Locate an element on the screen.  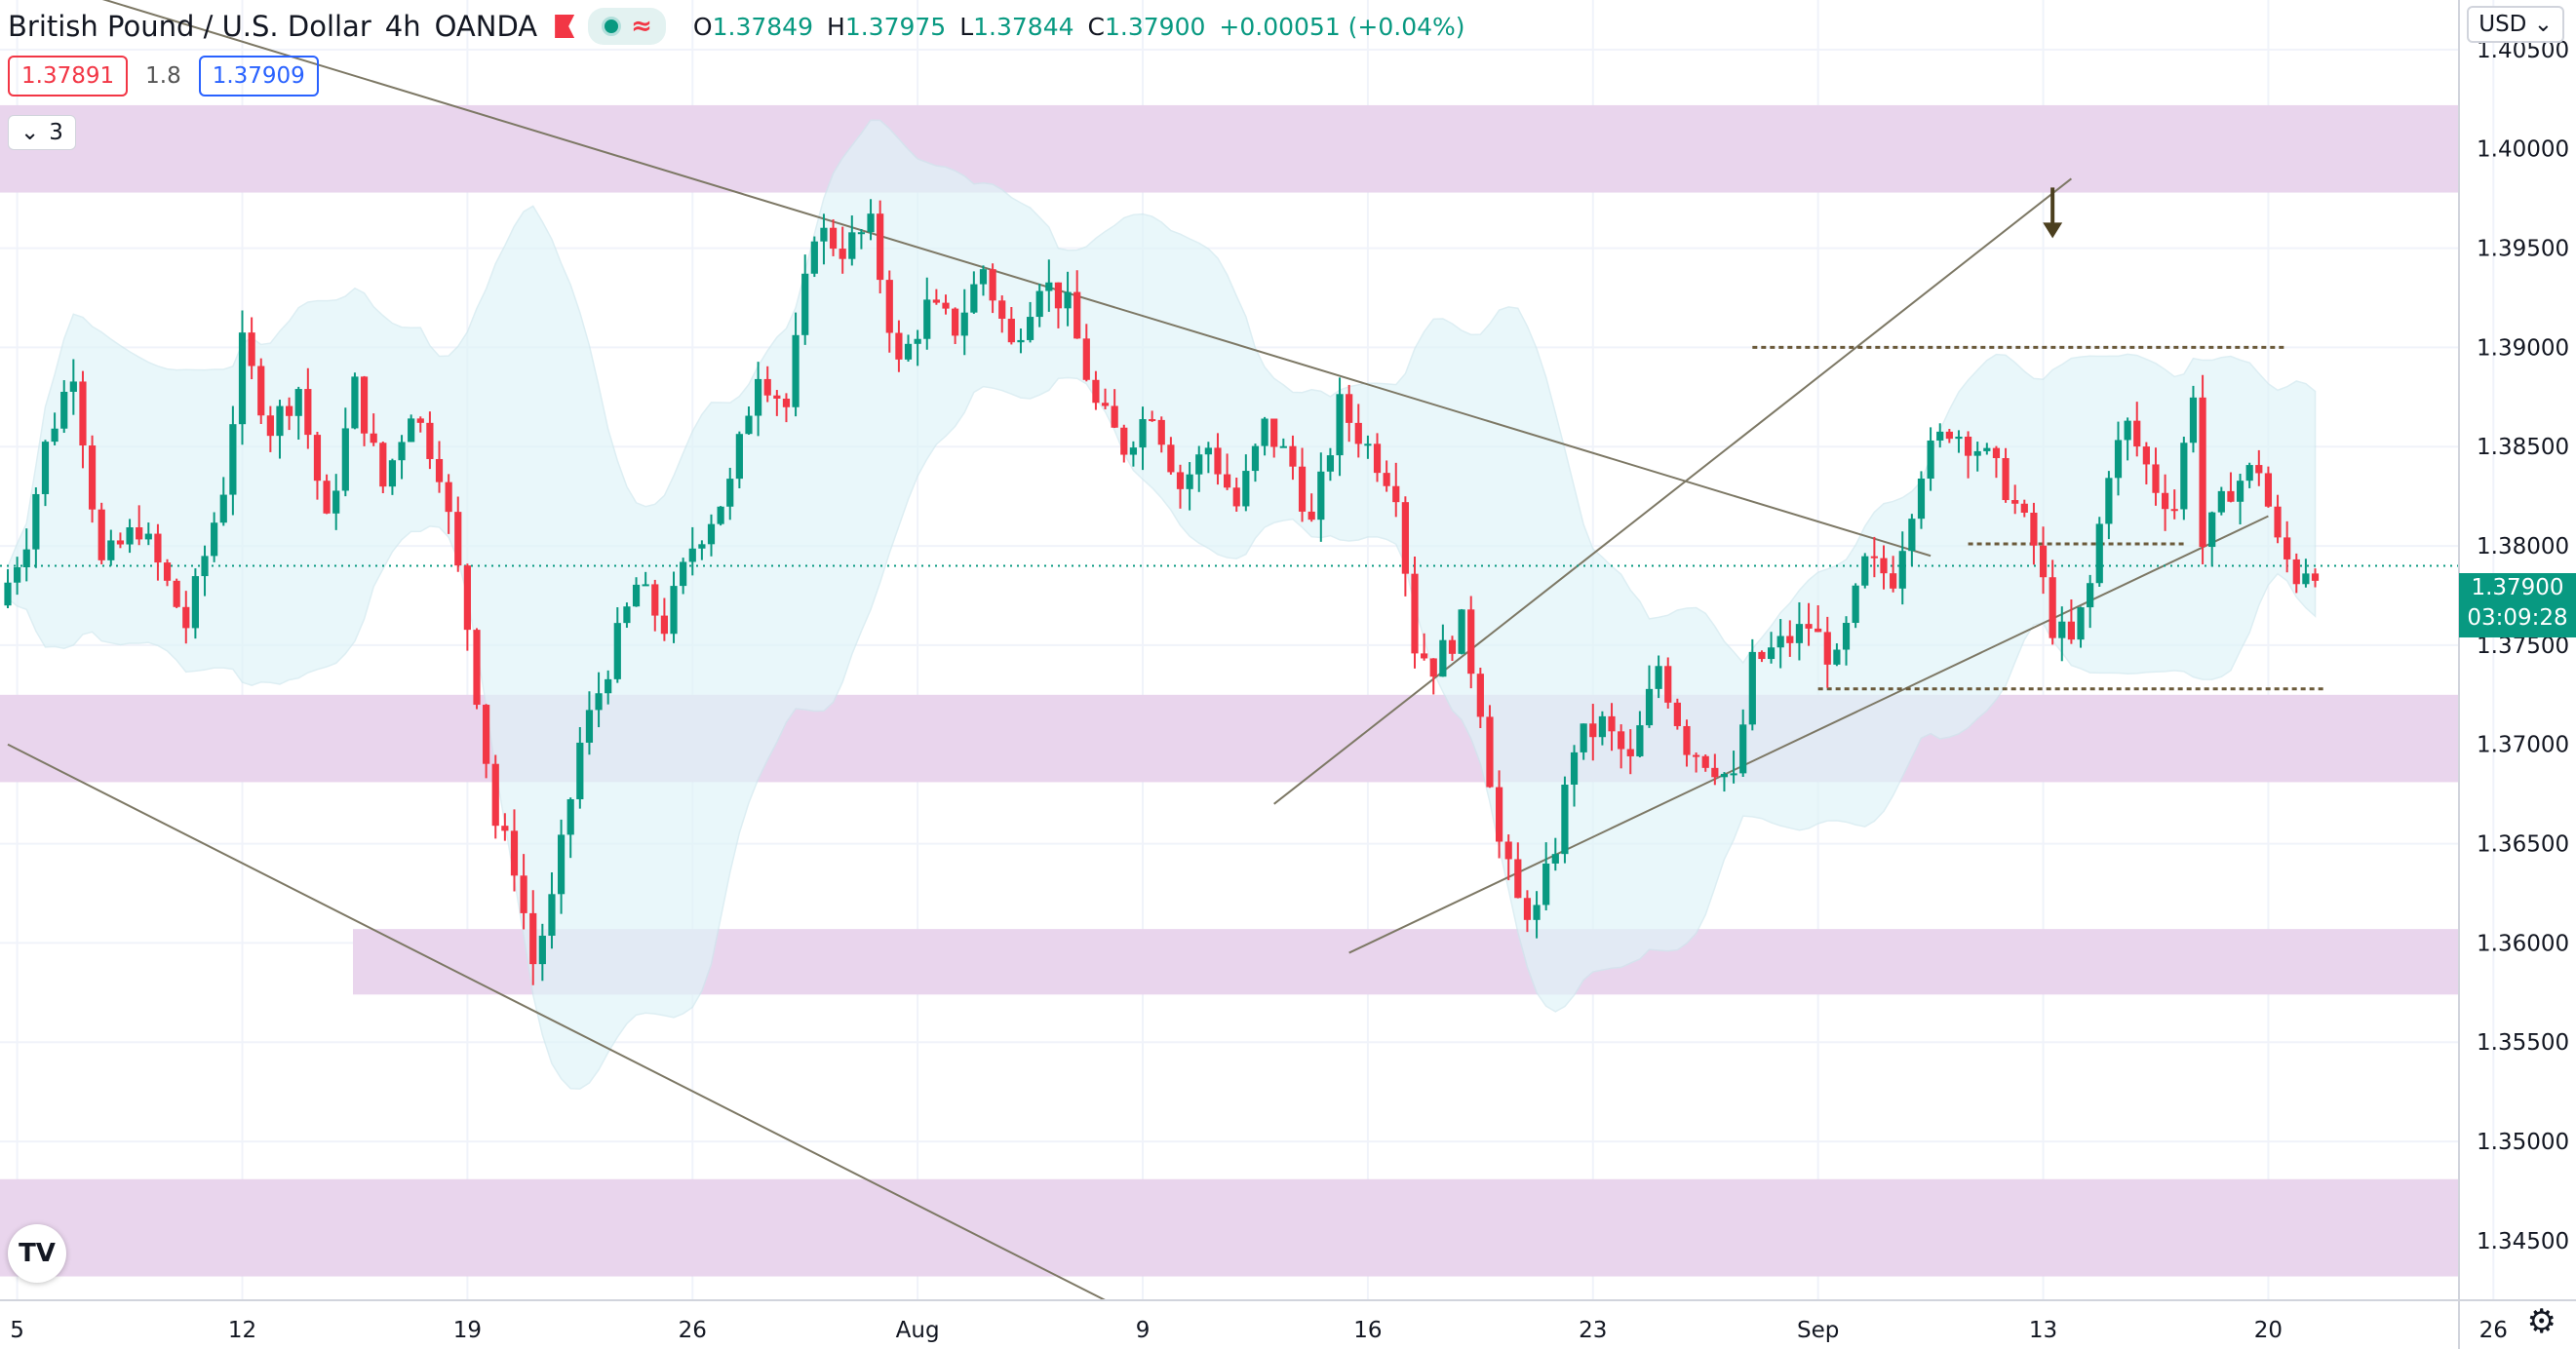
x-tick-label: 12 is located at coordinates (242, 1330).